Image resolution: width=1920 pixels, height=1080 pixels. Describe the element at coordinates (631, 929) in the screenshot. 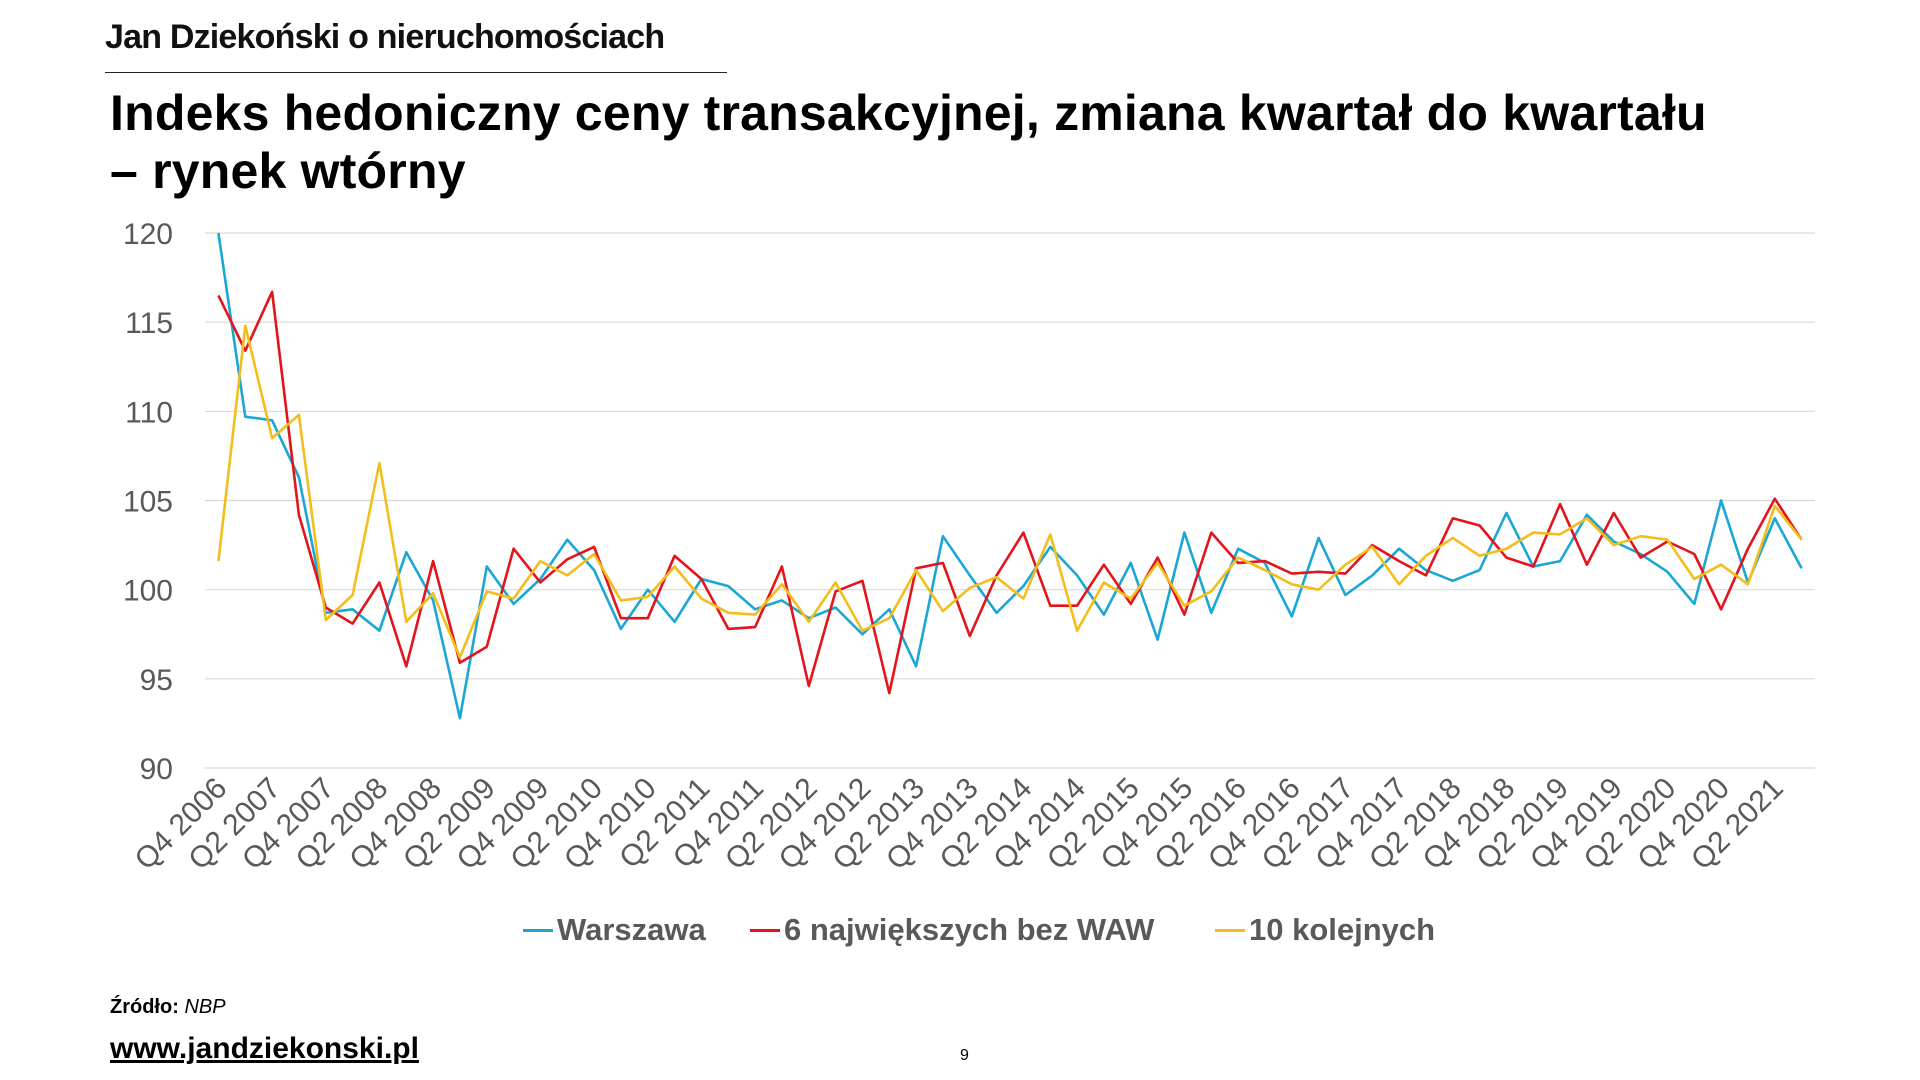

I see `legend-label-warszawa: Warszawa` at that location.